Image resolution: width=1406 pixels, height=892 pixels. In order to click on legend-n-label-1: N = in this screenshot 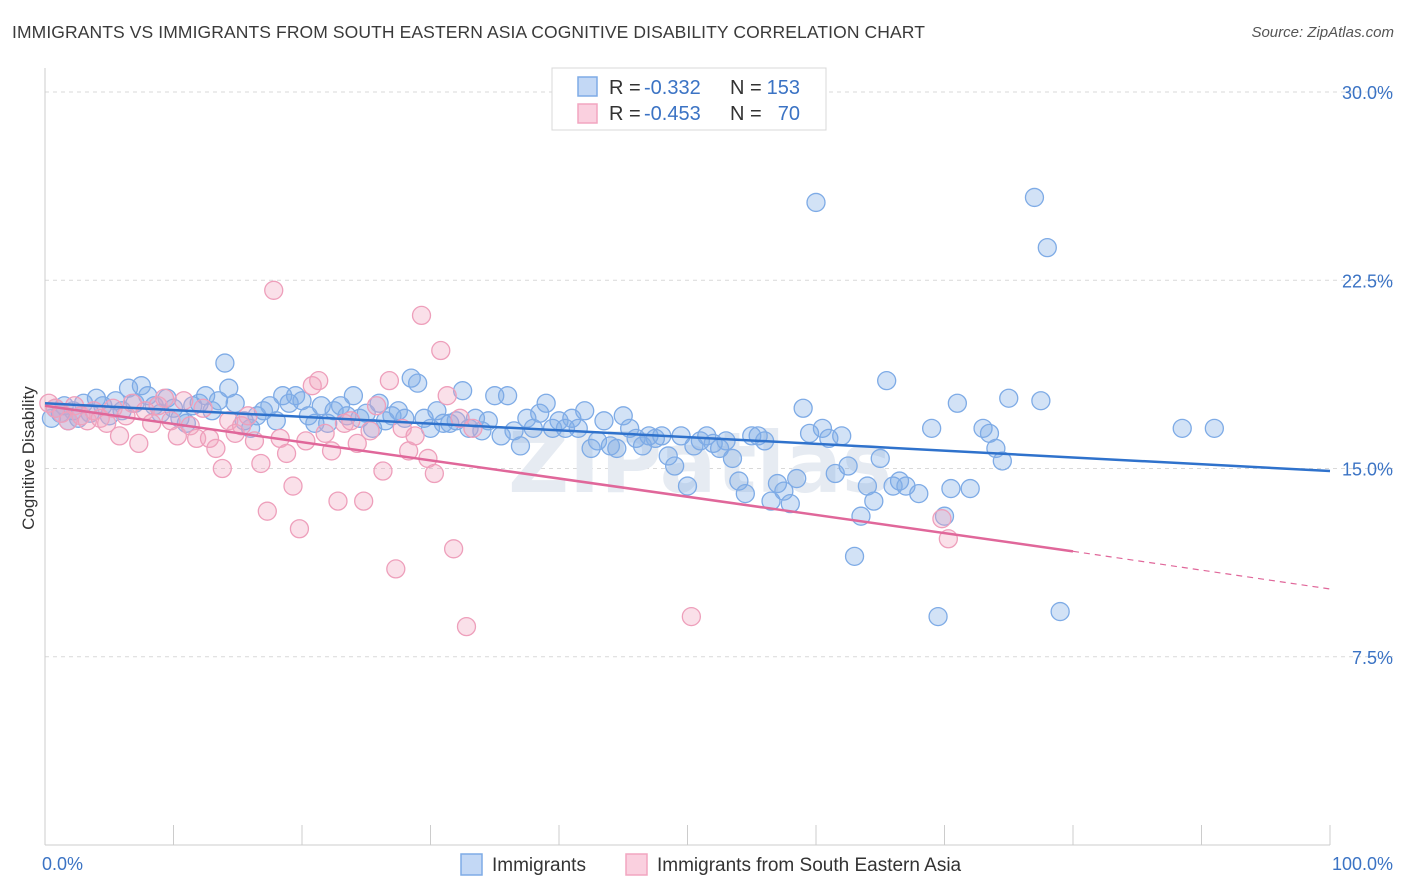, I will do `click(746, 114)`.